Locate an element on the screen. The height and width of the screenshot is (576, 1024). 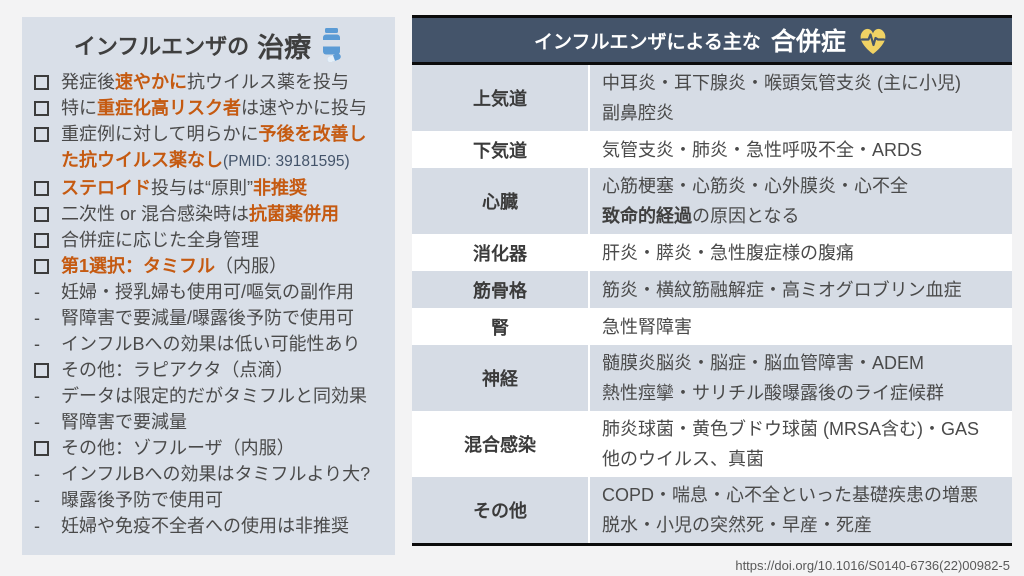
treatment-item-text: 曝露後予防で使用可 is located at coordinates (223, 500).